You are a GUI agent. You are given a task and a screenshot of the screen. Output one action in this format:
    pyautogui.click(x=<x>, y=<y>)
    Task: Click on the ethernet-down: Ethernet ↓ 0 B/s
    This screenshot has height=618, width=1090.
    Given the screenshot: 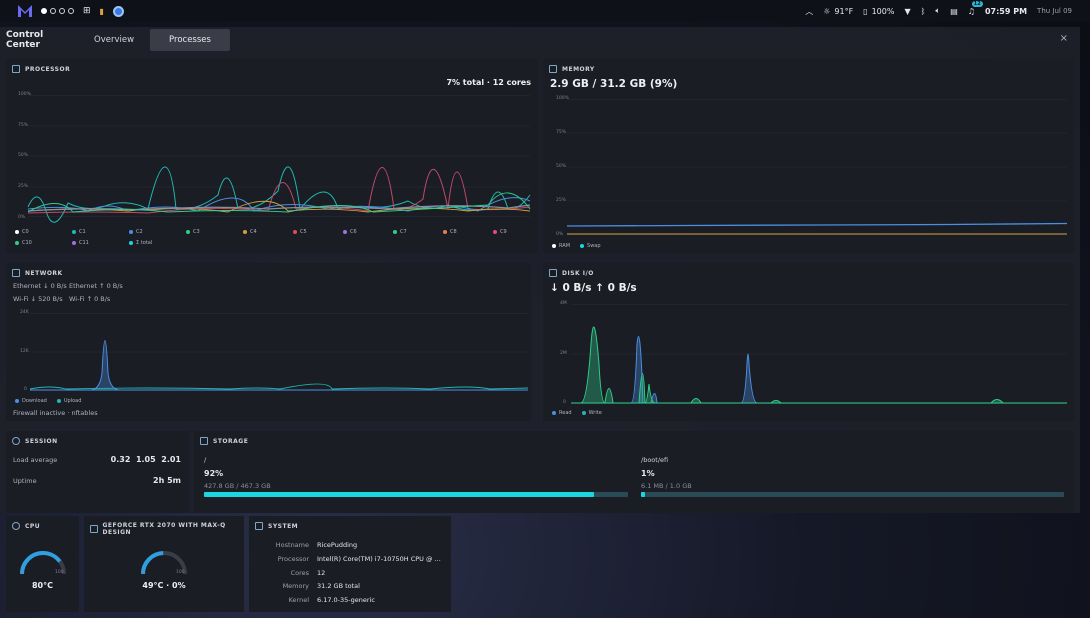 What is the action you would take?
    pyautogui.click(x=40, y=286)
    